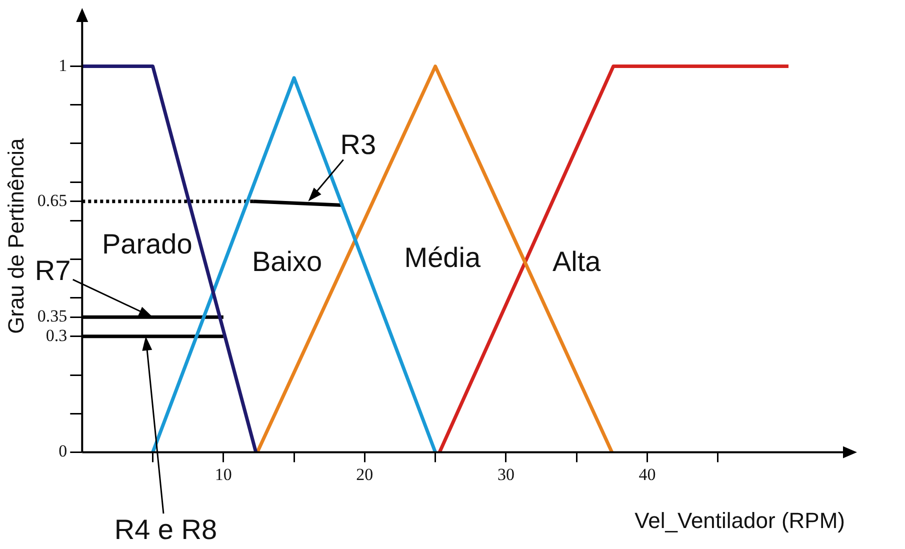 This screenshot has height=549, width=905. Describe the element at coordinates (63, 65) in the screenshot. I see `y-tick-label: 1` at that location.